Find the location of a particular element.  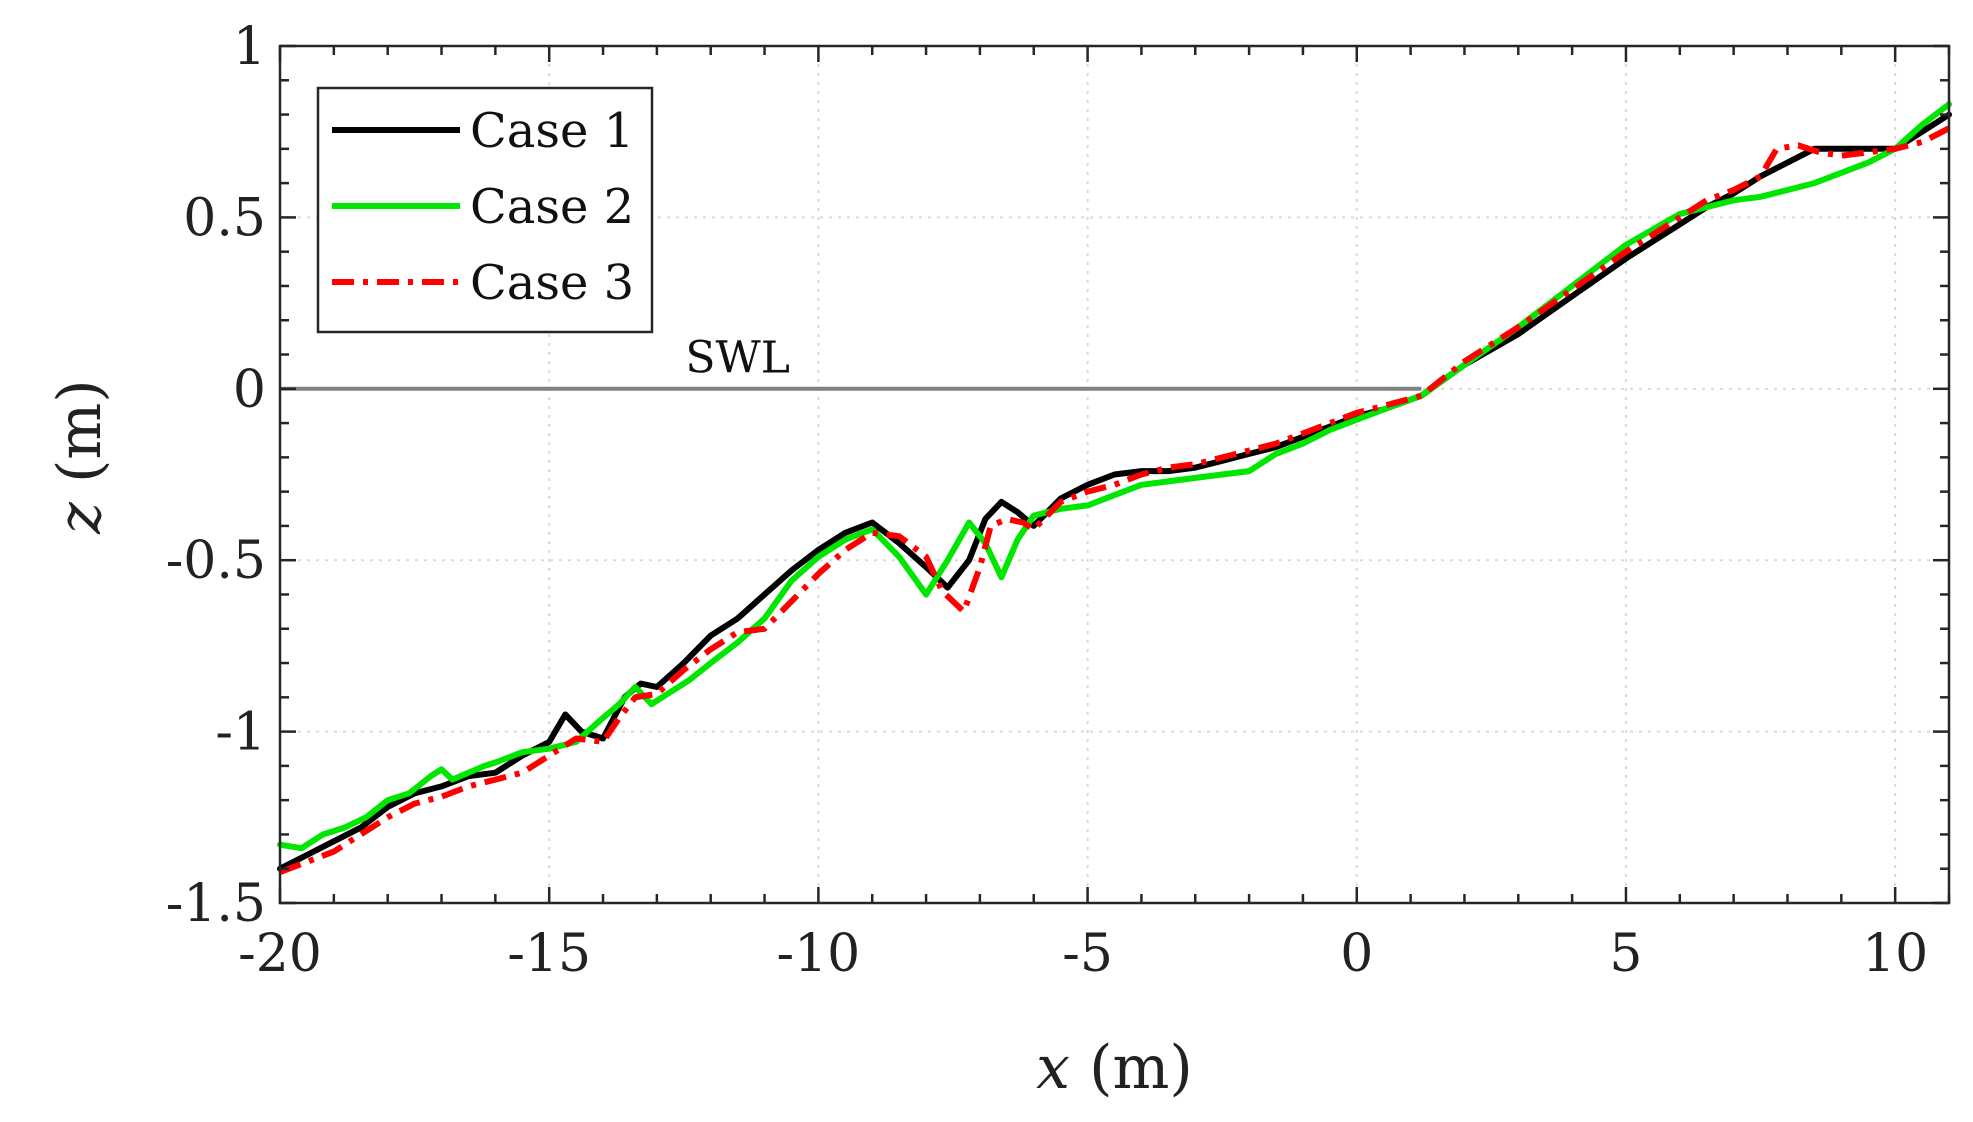

x-axis-unit: (m) is located at coordinates (1131, 1068).